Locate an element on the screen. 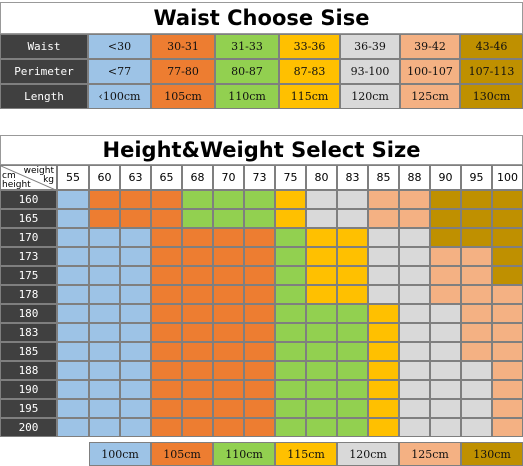 The image size is (523, 466). waist-cell: 39-42 is located at coordinates (430, 46).